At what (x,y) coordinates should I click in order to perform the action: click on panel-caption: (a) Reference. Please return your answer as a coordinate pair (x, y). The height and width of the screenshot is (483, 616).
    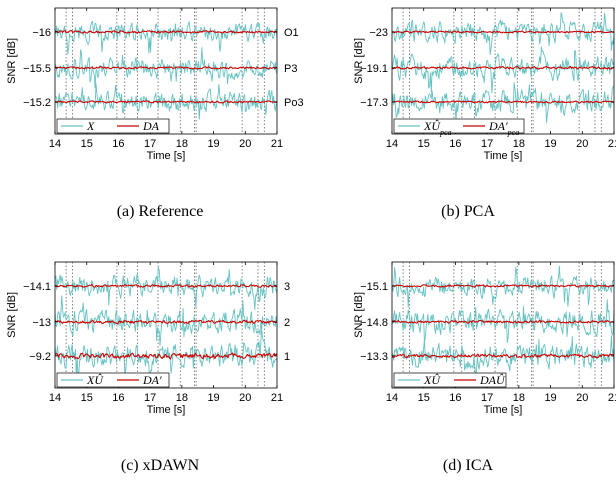
    Looking at the image, I should click on (160, 211).